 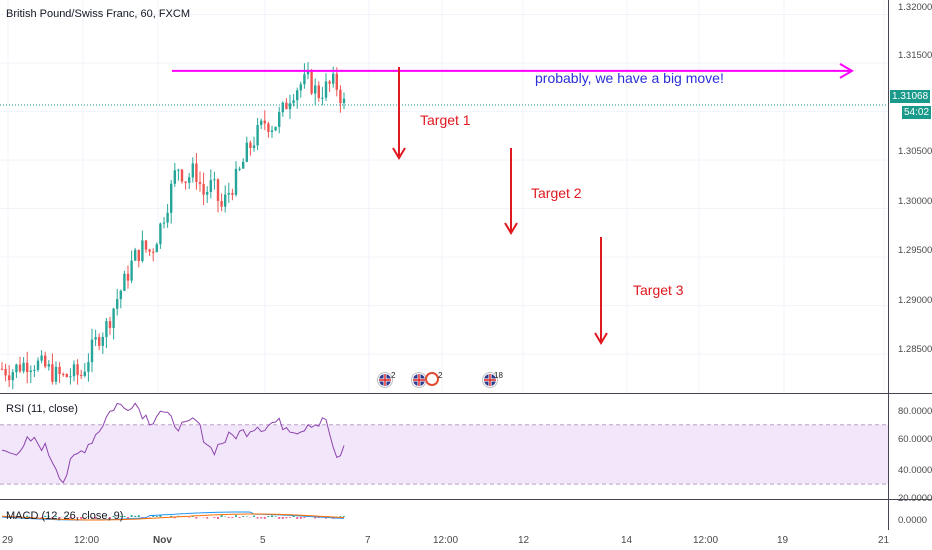 What do you see at coordinates (627, 540) in the screenshot?
I see `time-tick: 14` at bounding box center [627, 540].